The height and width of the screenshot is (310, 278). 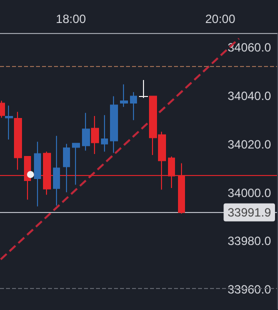 What do you see at coordinates (71, 19) in the screenshot?
I see `x-tick-label: 18:00` at bounding box center [71, 19].